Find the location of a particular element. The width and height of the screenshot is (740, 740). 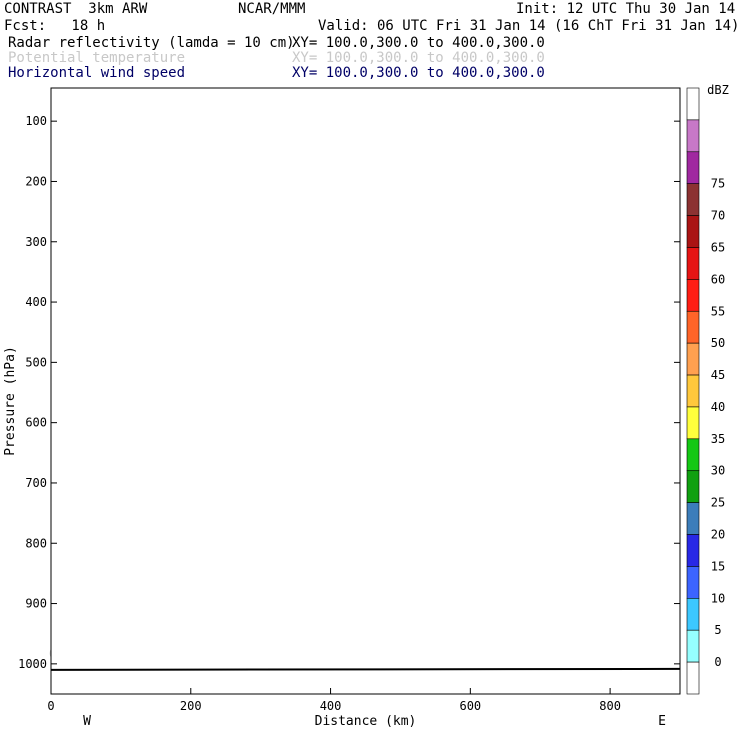

y-tick-label: 800 is located at coordinates (36, 543).